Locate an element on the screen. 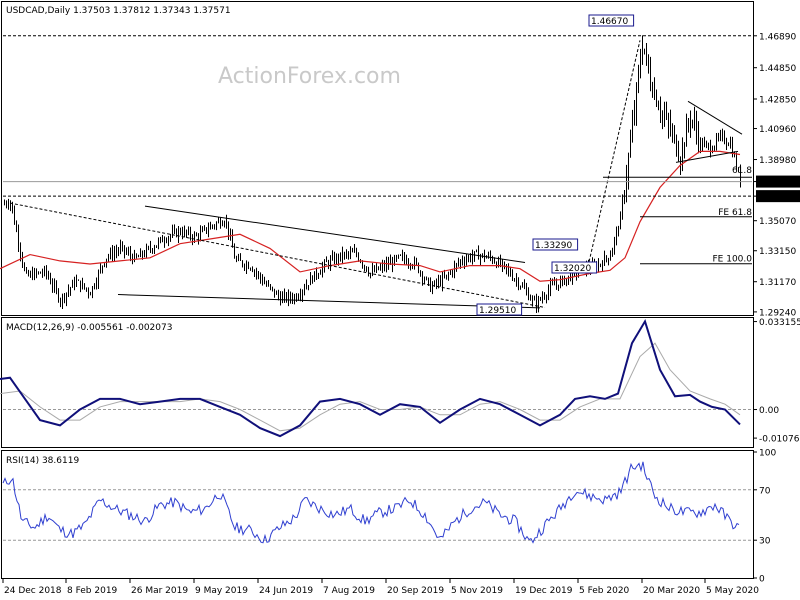 This screenshot has height=600, width=800. time-tick-label: 7 Aug 2019 is located at coordinates (349, 591).